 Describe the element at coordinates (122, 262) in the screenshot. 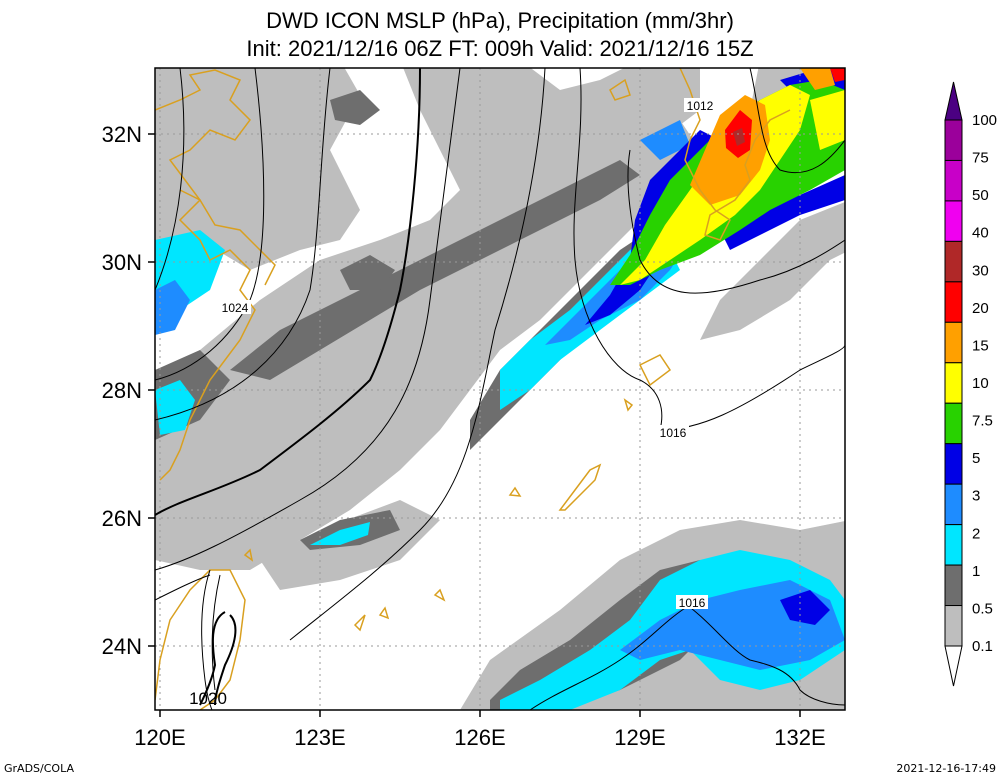

I see `lat-label-30n: 30N` at that location.